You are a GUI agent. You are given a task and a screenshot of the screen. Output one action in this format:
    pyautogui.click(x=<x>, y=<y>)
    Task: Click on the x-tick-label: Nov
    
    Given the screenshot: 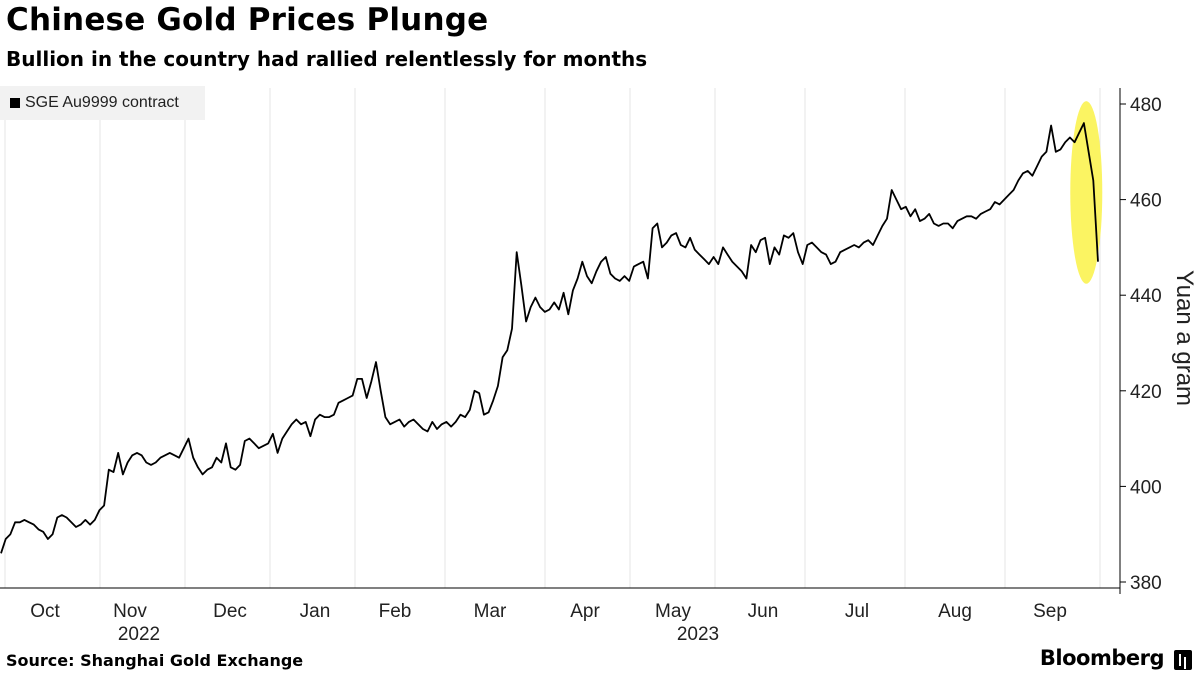 What is the action you would take?
    pyautogui.click(x=130, y=611)
    